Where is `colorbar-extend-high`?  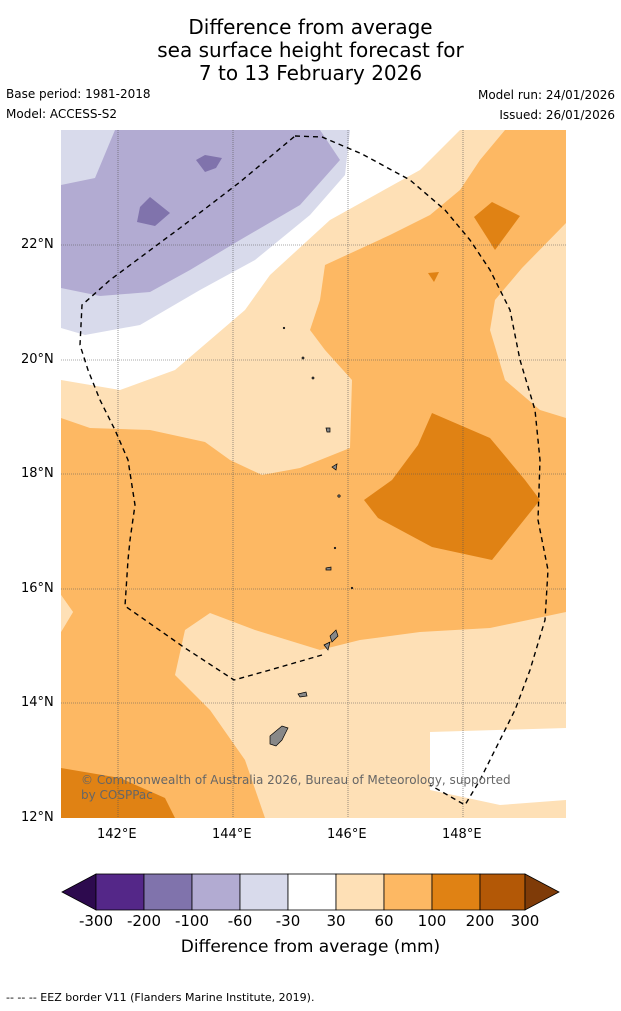 colorbar-extend-high is located at coordinates (542, 892).